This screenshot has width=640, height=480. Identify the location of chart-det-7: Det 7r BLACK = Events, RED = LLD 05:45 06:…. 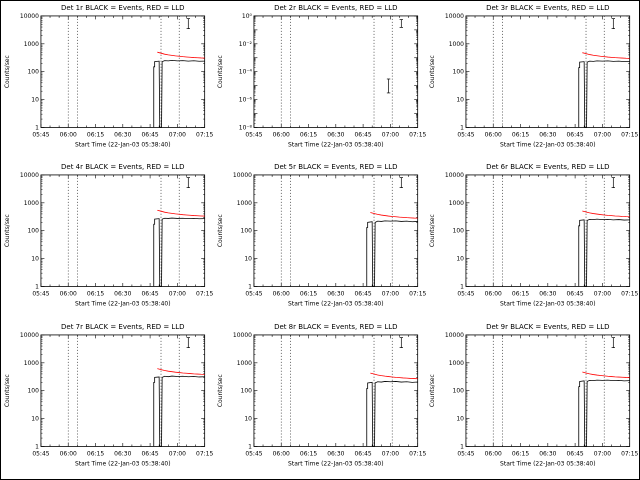
(109, 395).